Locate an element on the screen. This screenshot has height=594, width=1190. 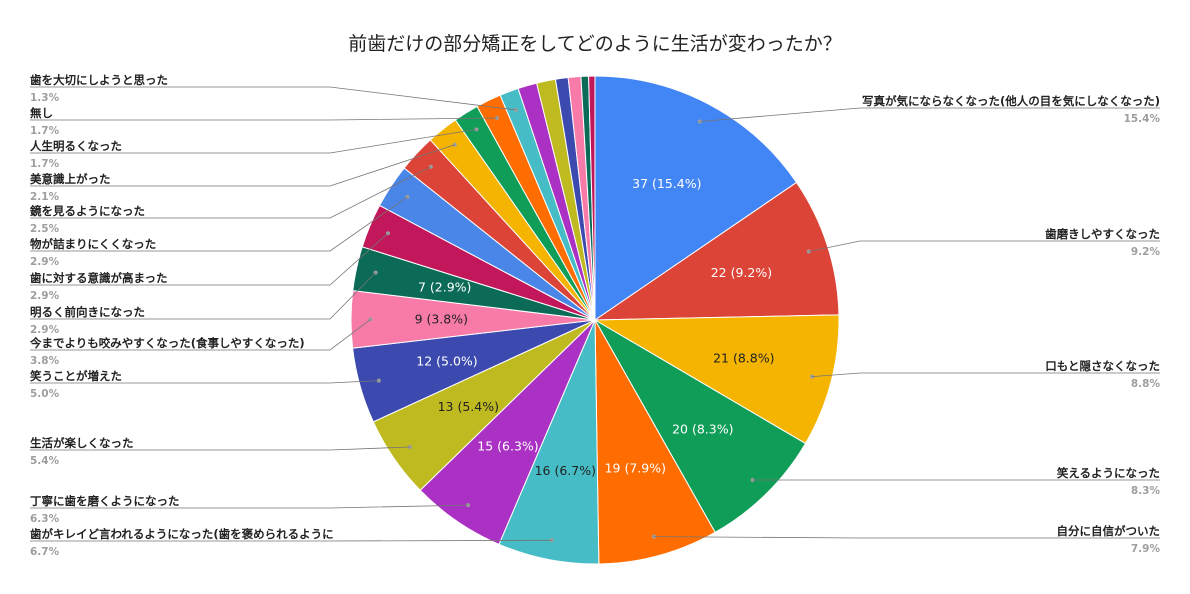
slice-category-label: 笑えるようになった is located at coordinates (1108, 473).